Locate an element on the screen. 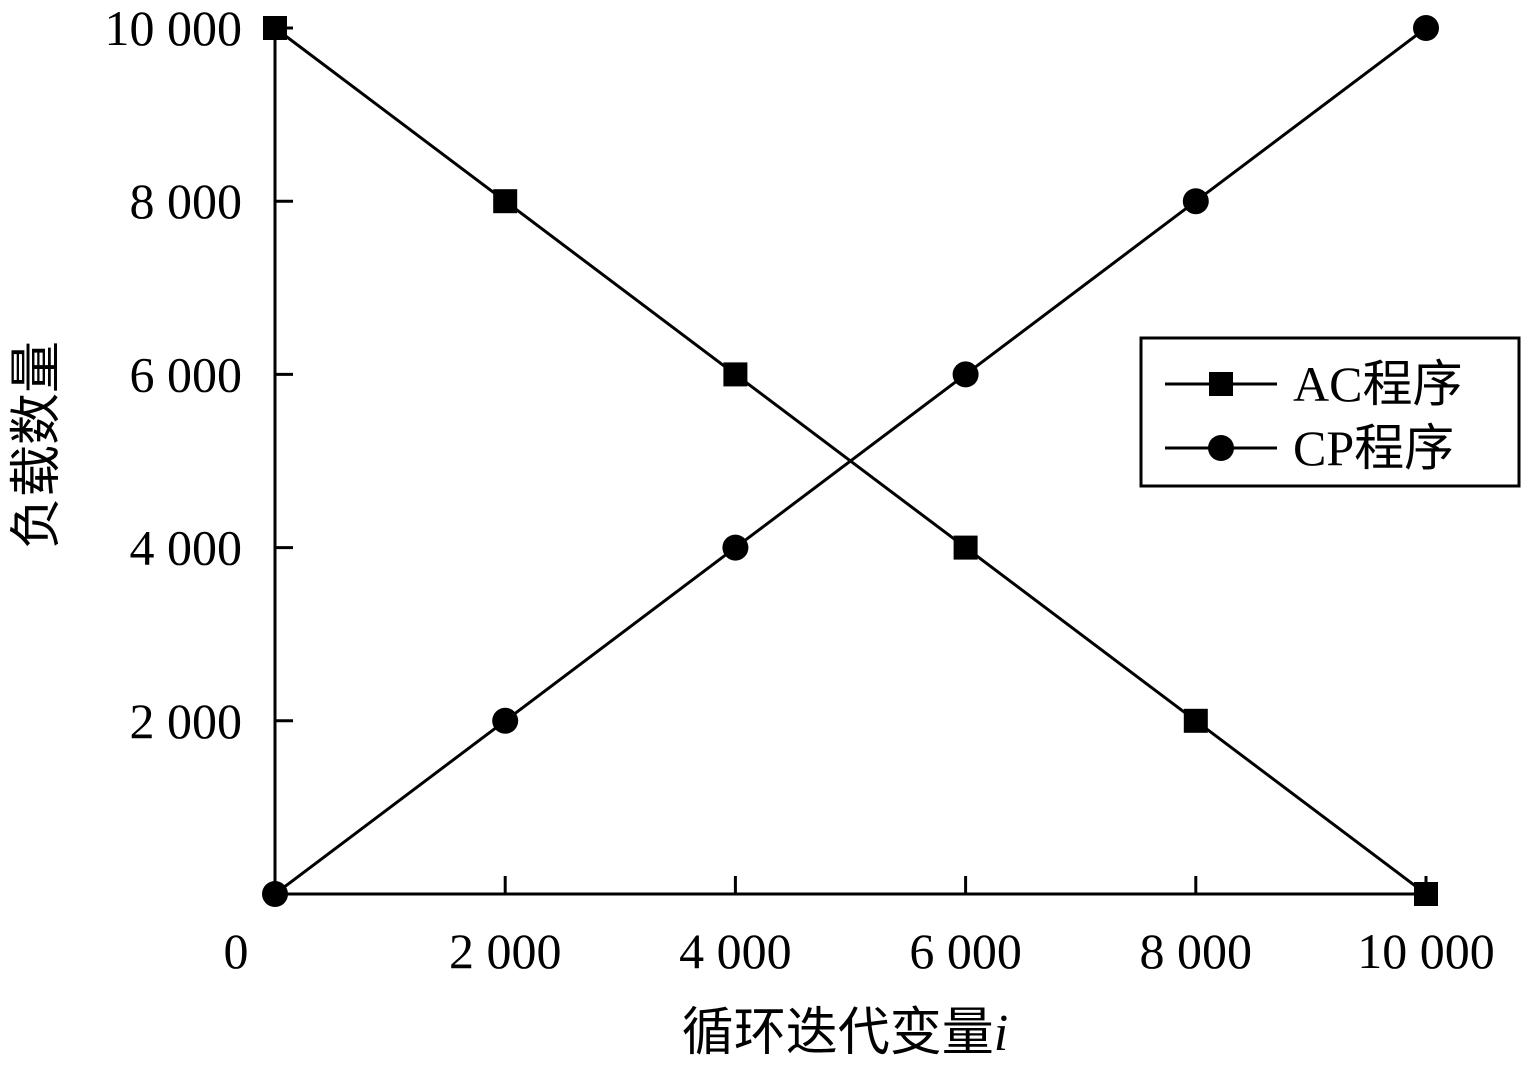 This screenshot has height=1067, width=1522. y-tick-label: 8 000 is located at coordinates (186, 201).